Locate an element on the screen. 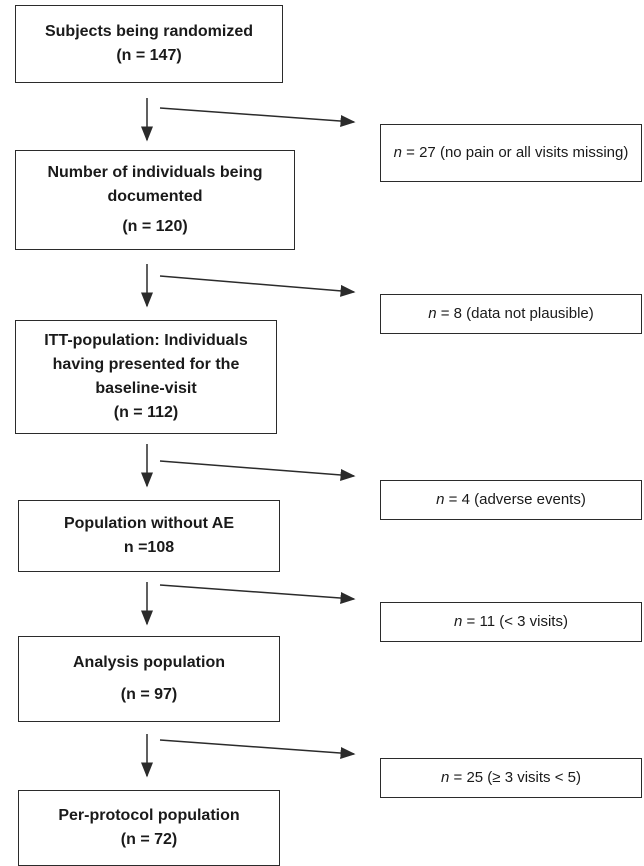 Image resolution: width=644 pixels, height=866 pixels. exclusion-text: = 11 (< 3 visits) is located at coordinates (515, 621).